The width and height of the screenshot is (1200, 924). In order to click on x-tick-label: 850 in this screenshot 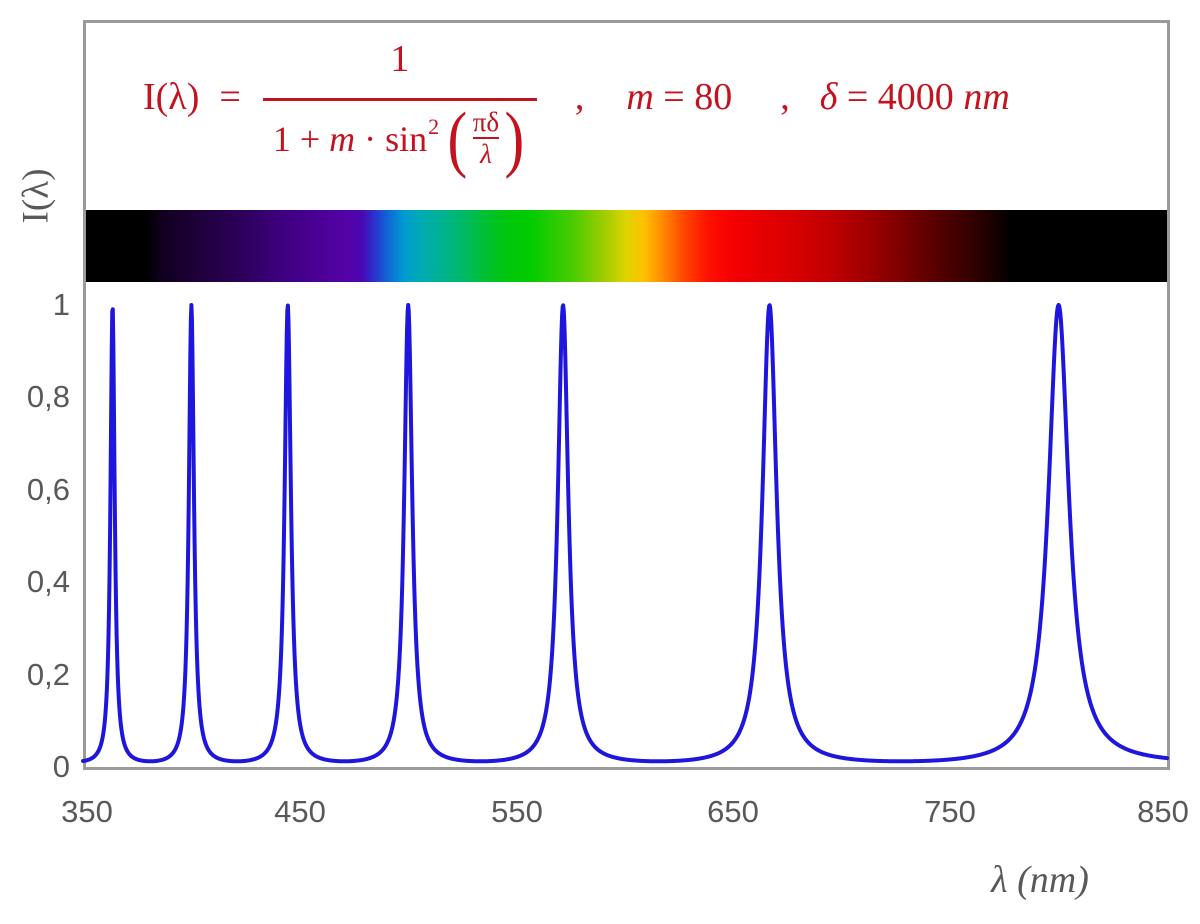, I will do `click(1163, 811)`.